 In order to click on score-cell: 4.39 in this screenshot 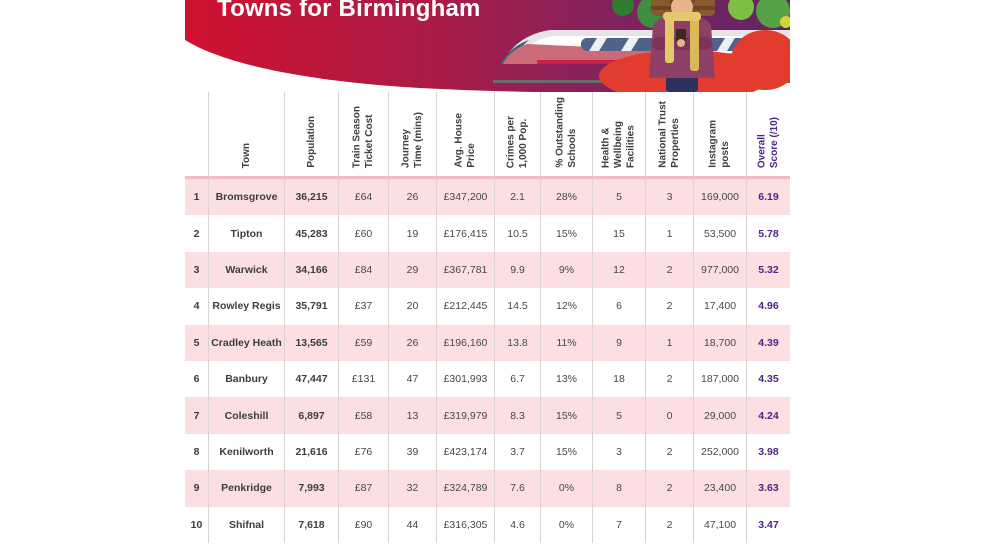, I will do `click(768, 342)`.